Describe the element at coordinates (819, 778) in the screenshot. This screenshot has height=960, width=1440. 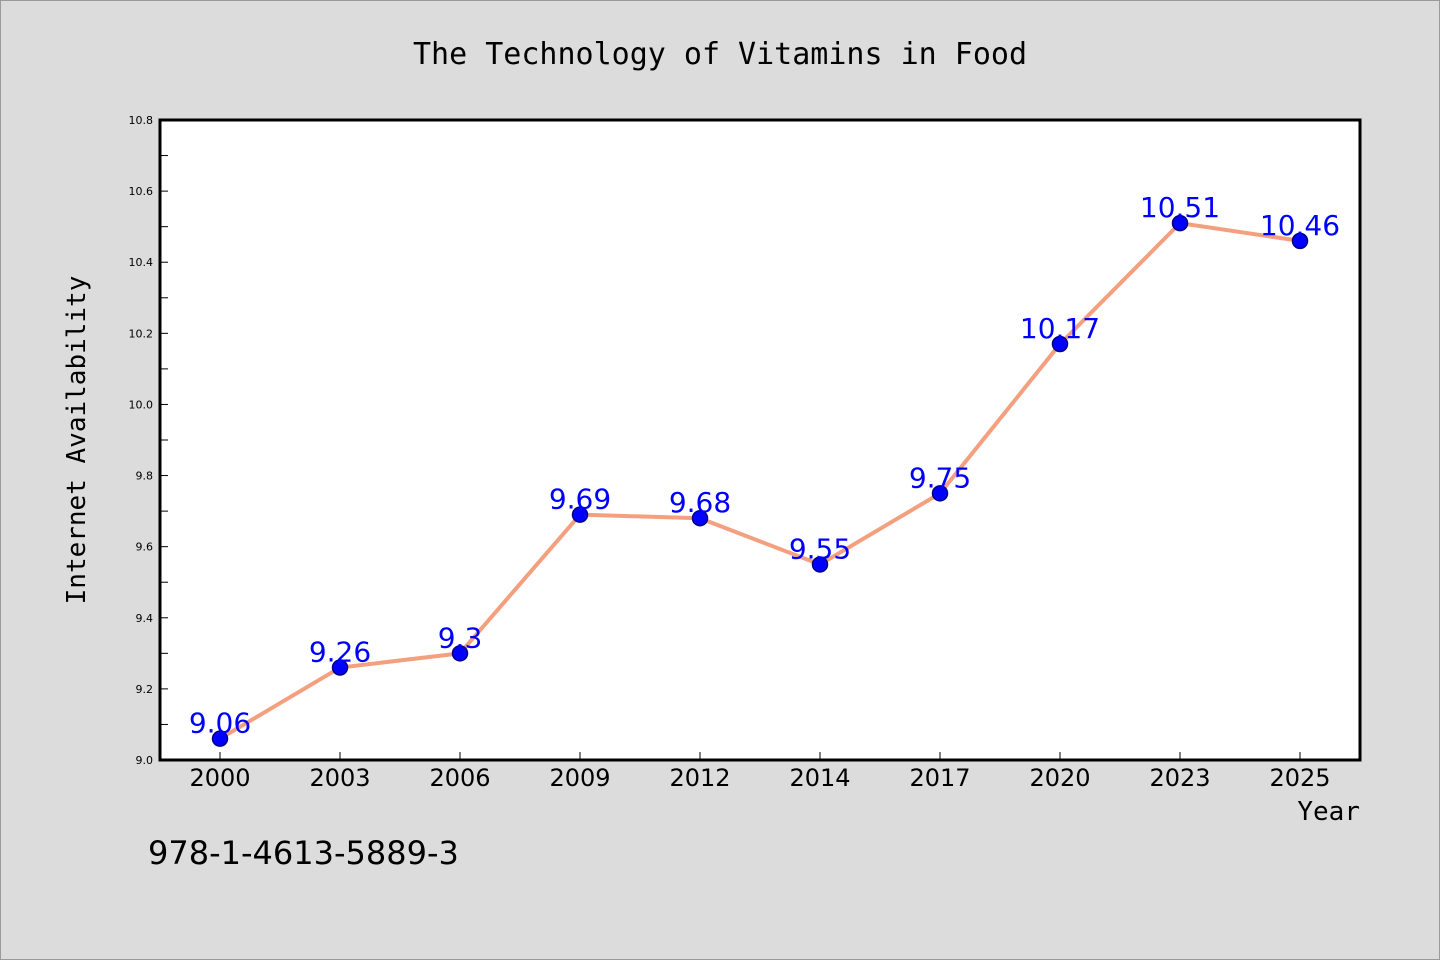
I see `x-tick-label: 2014` at that location.